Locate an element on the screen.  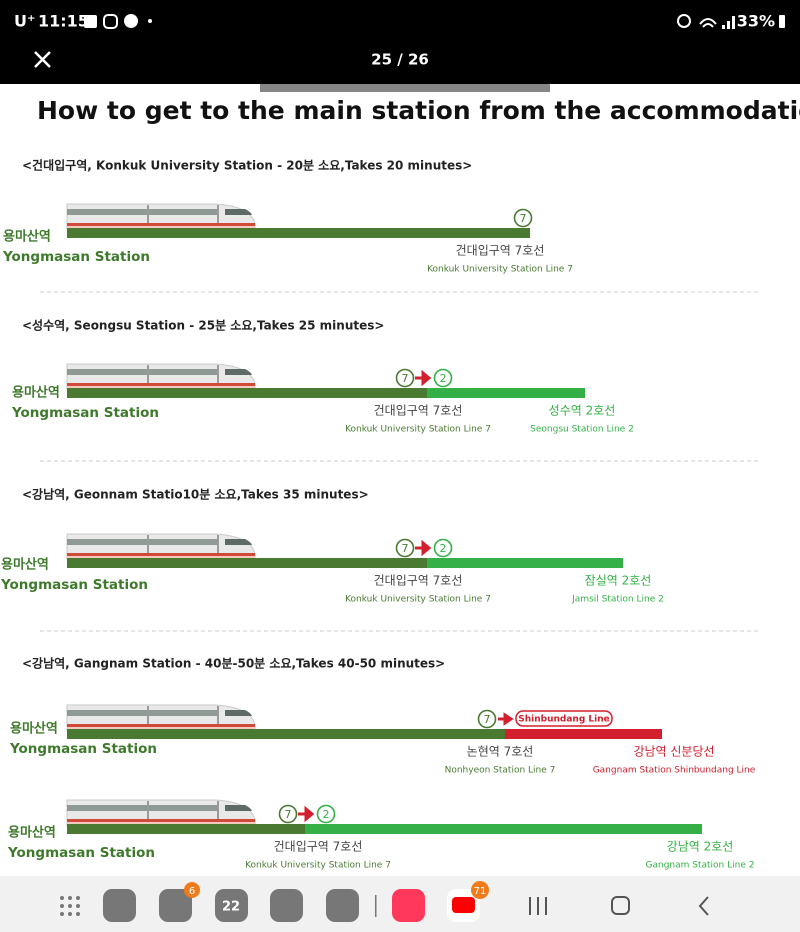
station-name: 성수역 2호선 is located at coordinates (582, 411).